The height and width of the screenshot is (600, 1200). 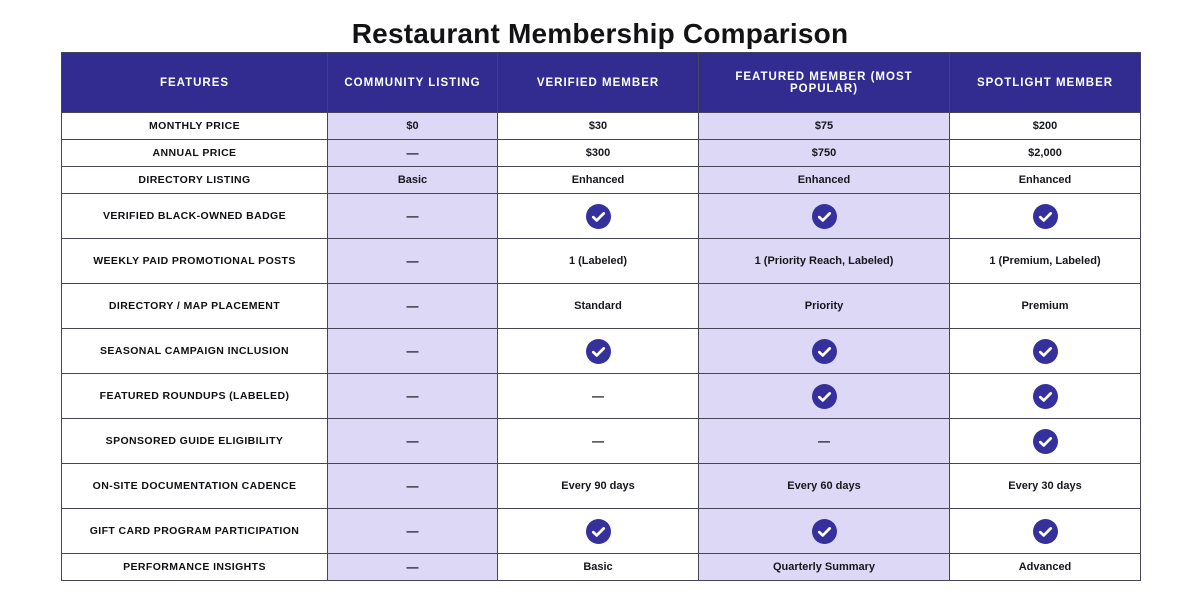 I want to click on value-cell: Quarterly Summary, so click(x=824, y=567).